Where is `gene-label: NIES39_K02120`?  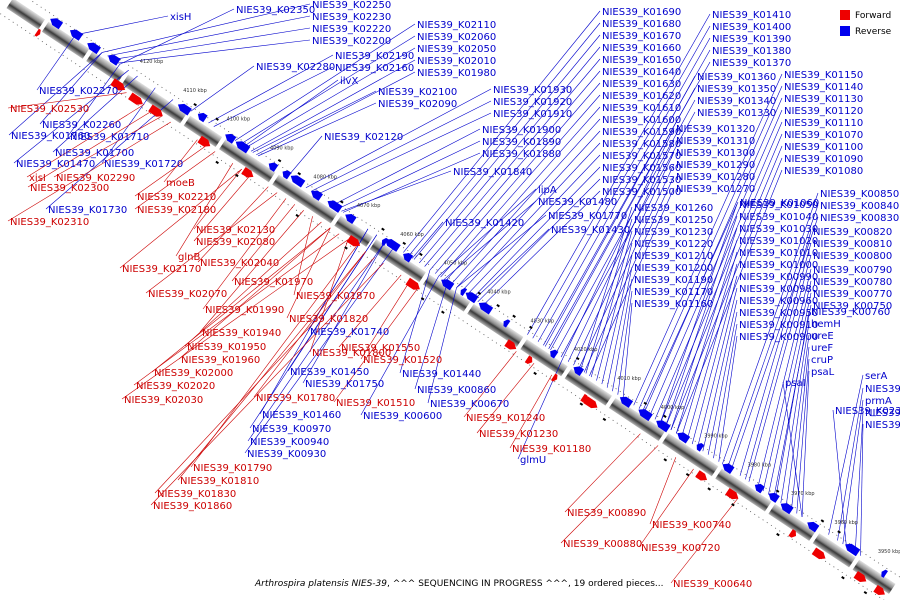
gene-label: NIES39_K02120 is located at coordinates (363, 137).